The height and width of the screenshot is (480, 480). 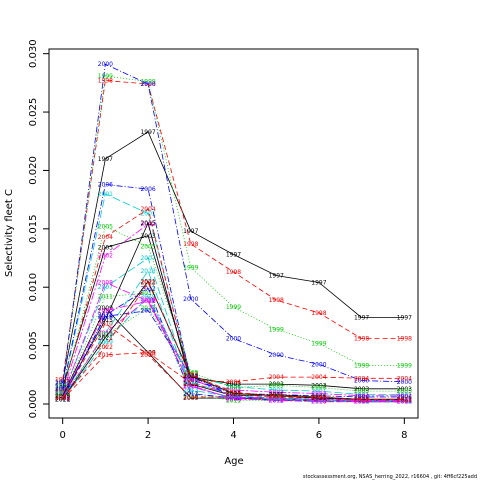 I want to click on y-tick-label: 0.010, so click(x=33, y=287).